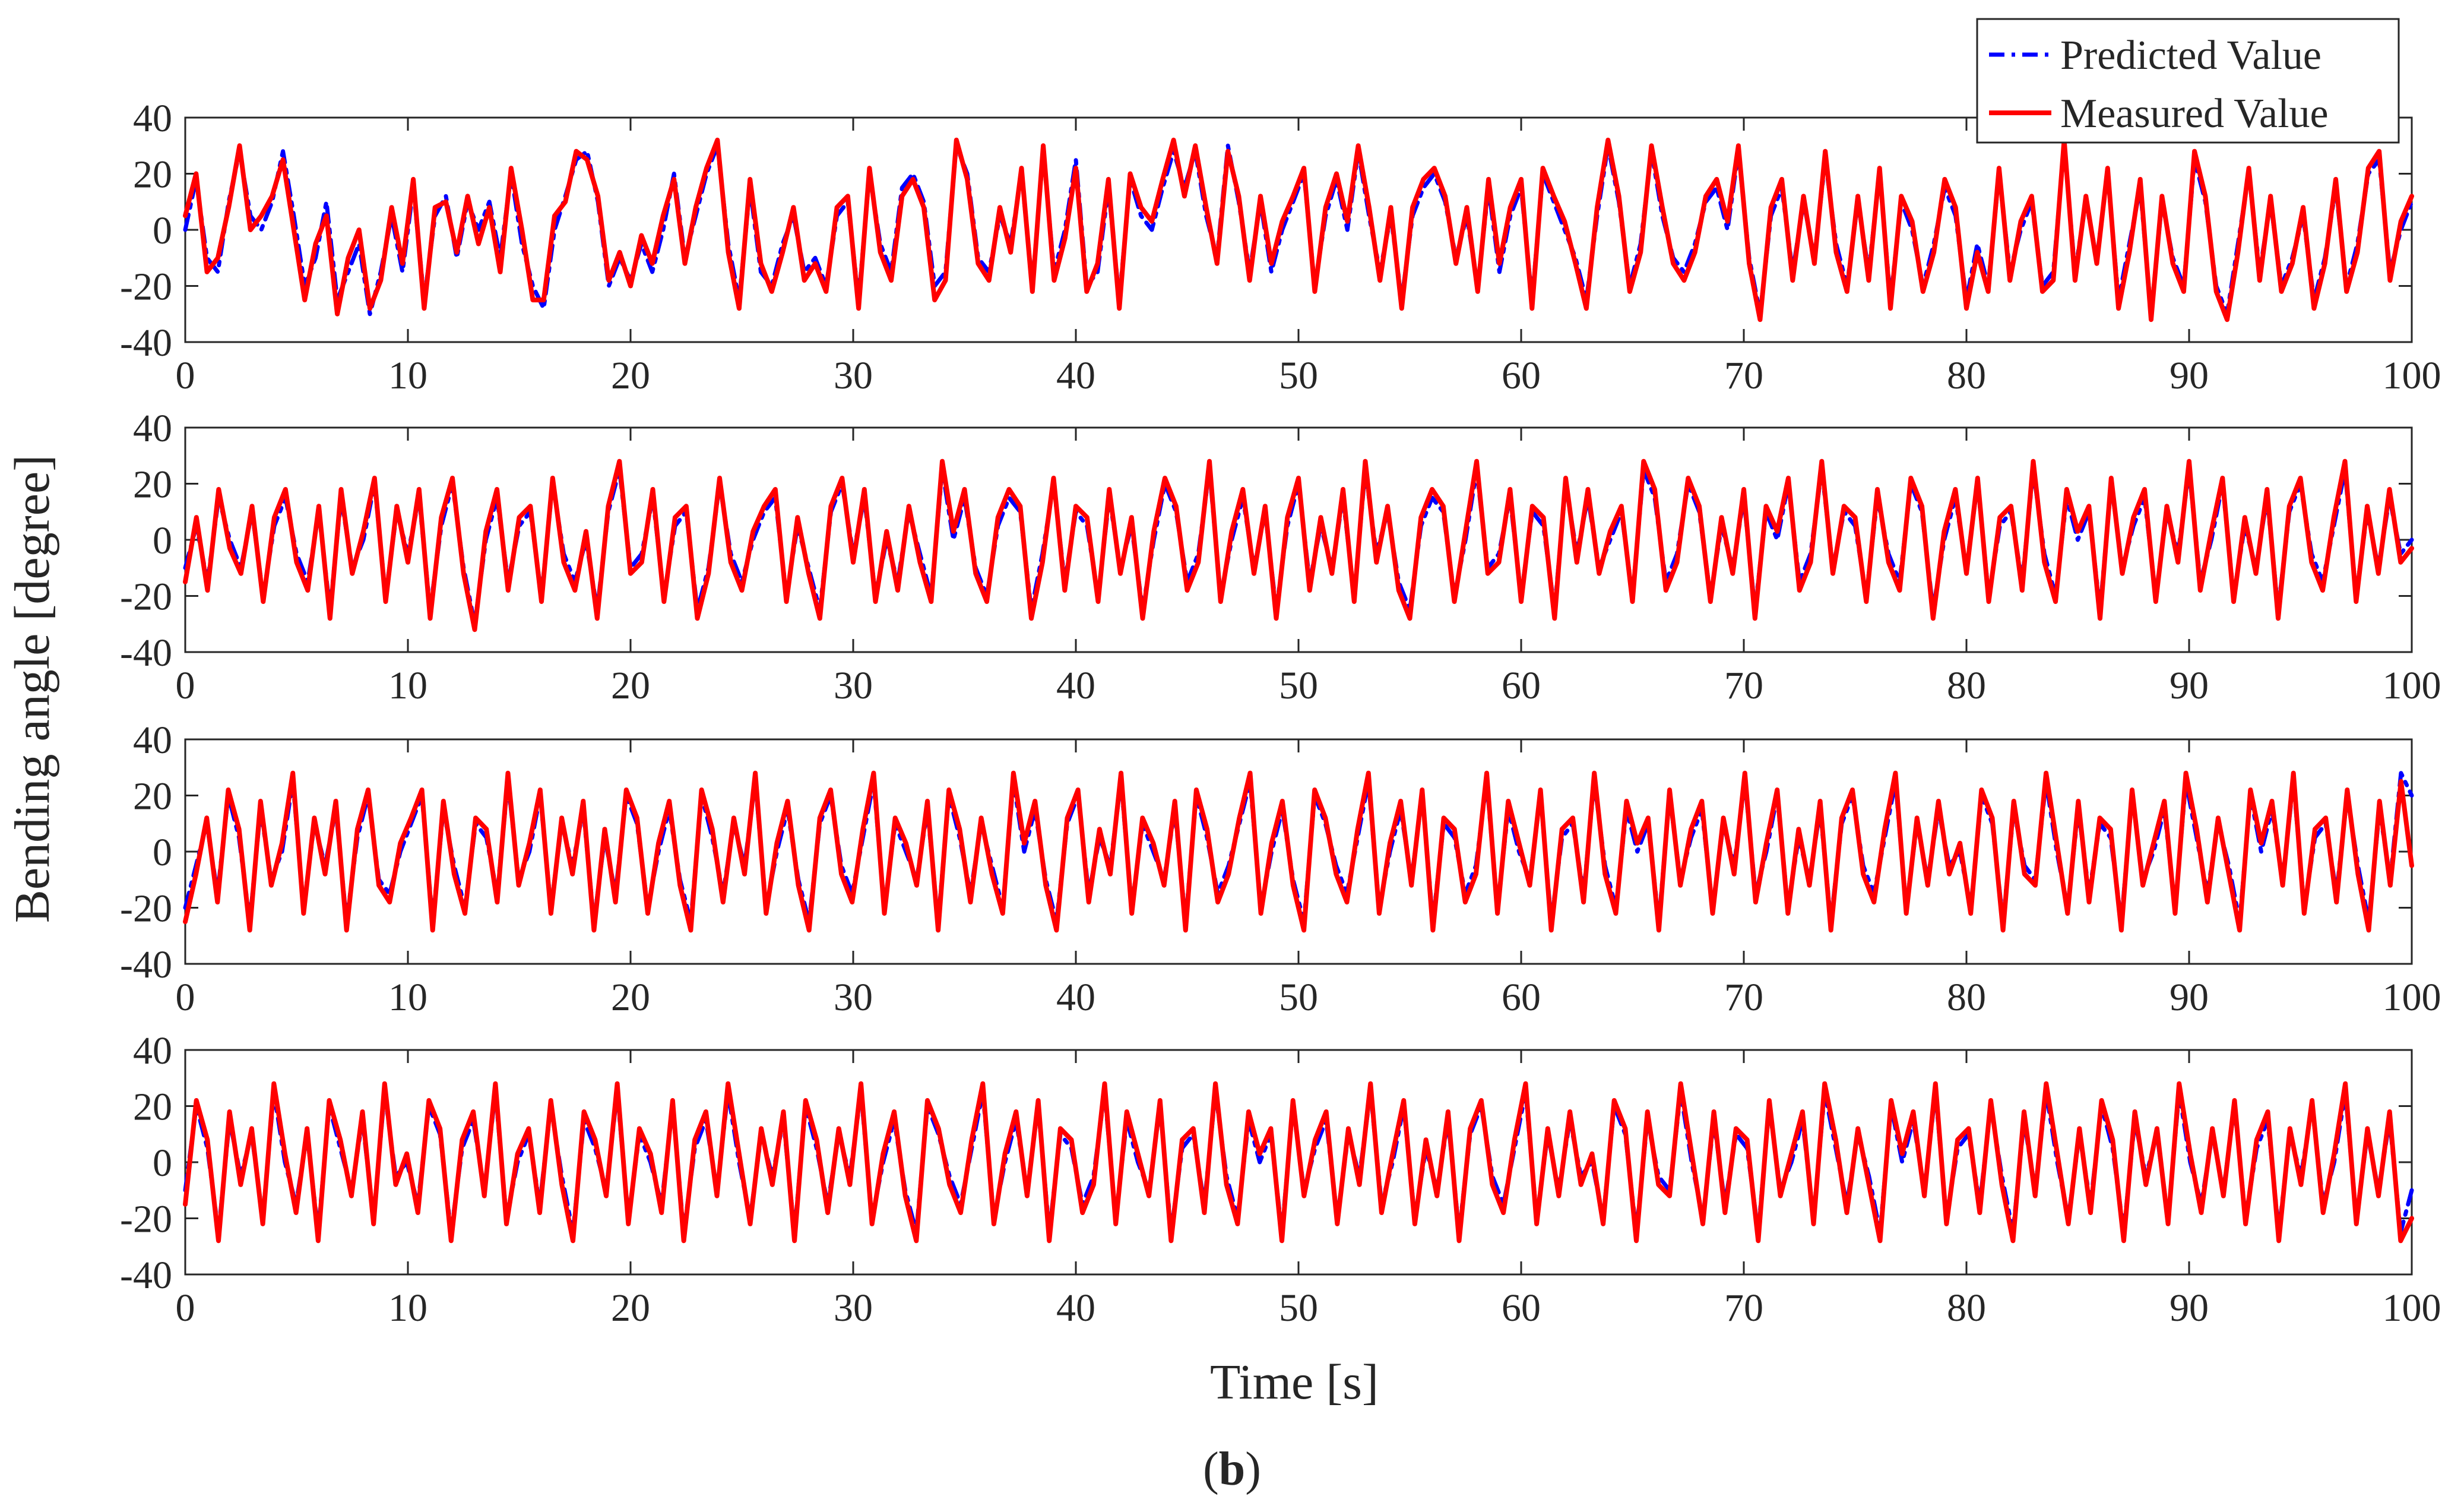  I want to click on panel-3-measured-line, so click(1298, 851).